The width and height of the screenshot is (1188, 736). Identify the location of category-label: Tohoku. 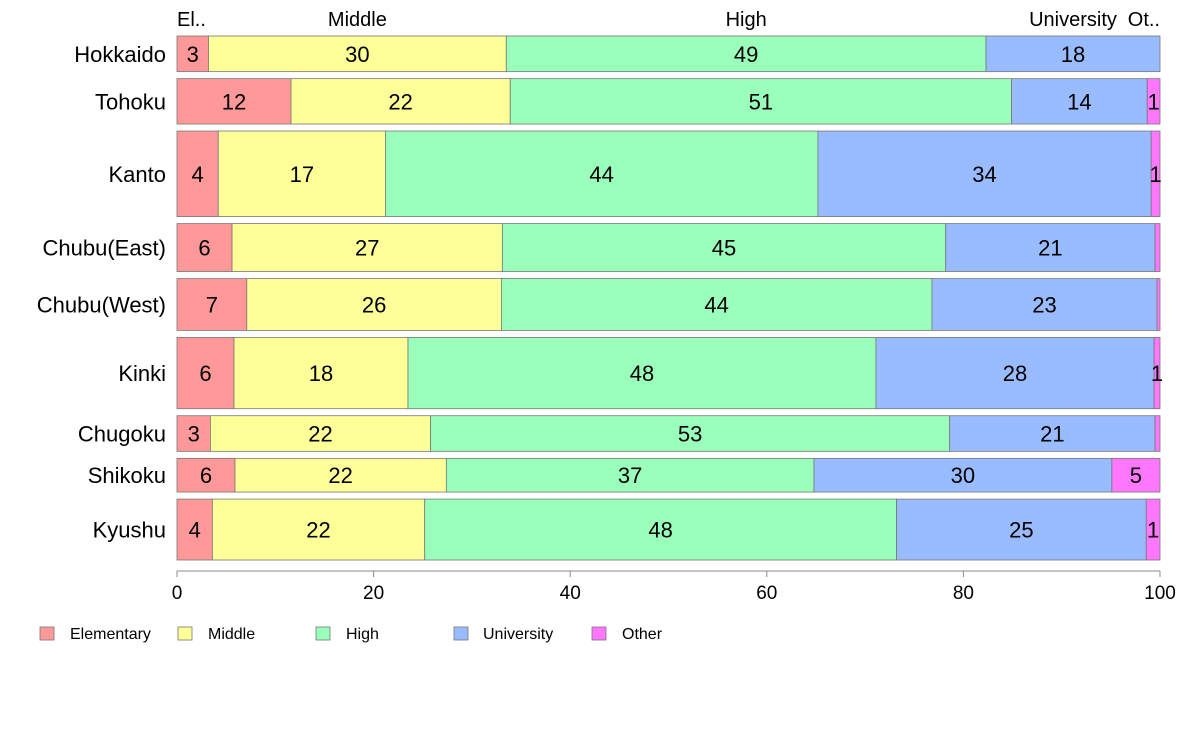
(130, 101).